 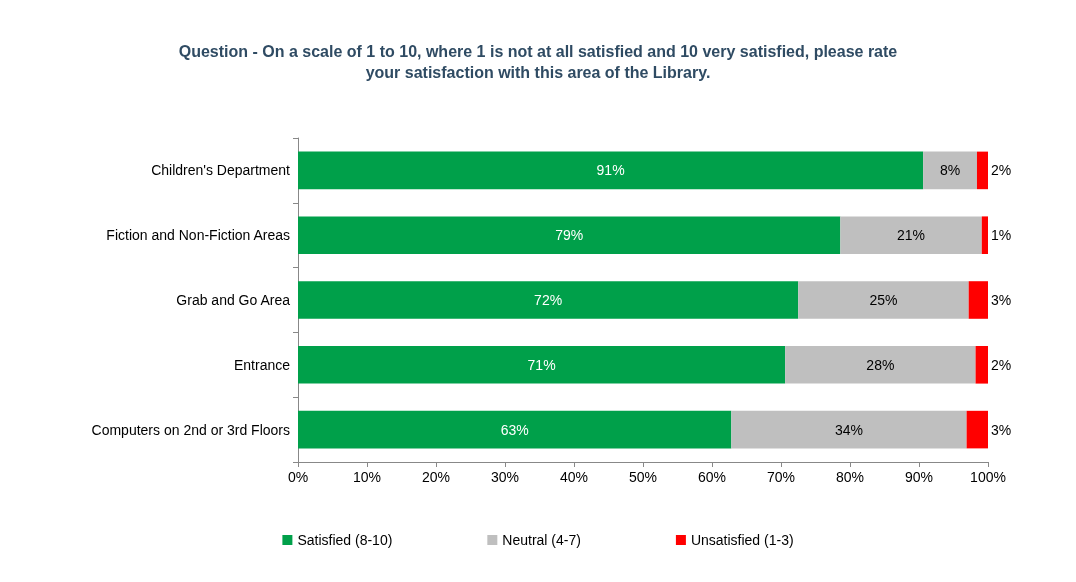 What do you see at coordinates (574, 477) in the screenshot?
I see `x-tick-label: 40%` at bounding box center [574, 477].